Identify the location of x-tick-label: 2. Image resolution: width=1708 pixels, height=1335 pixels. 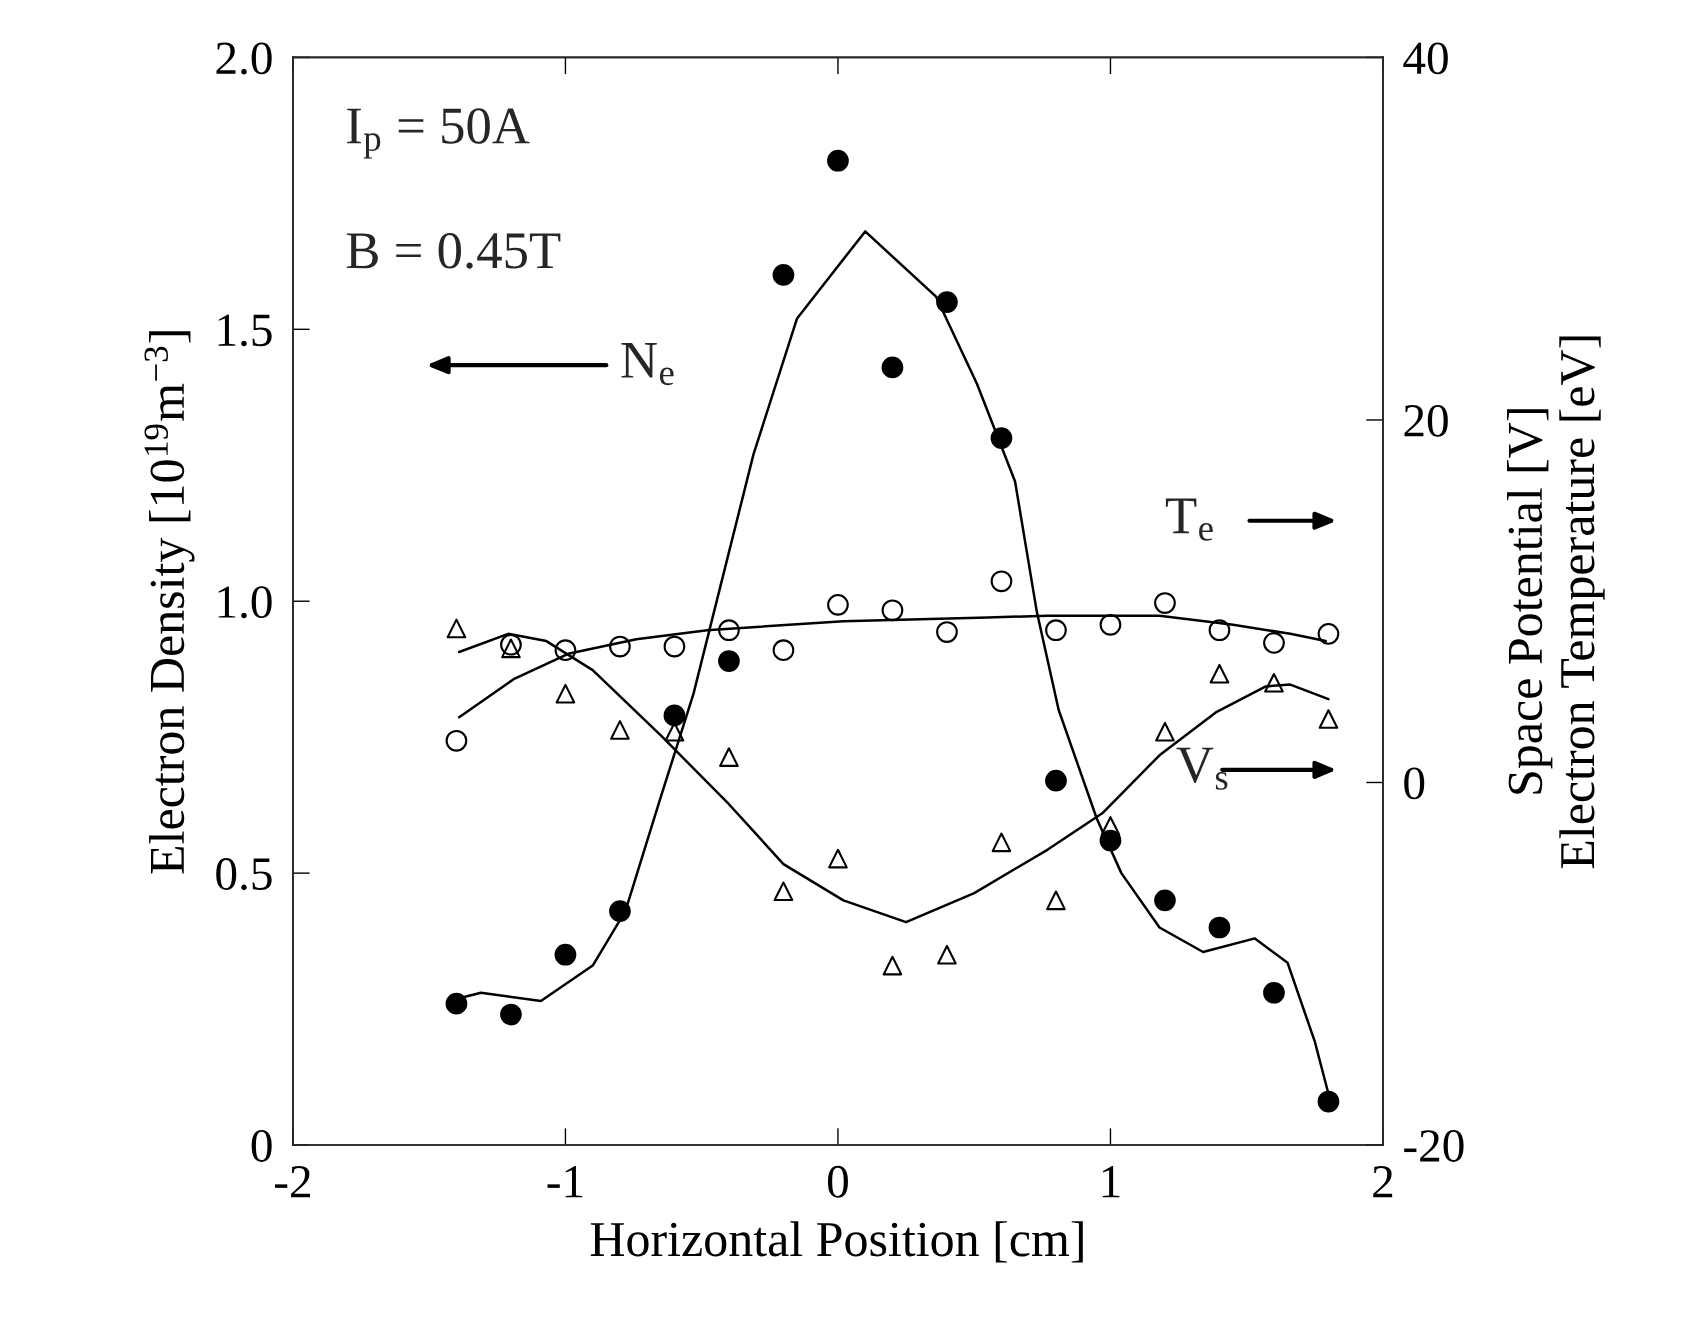
(1383, 1181).